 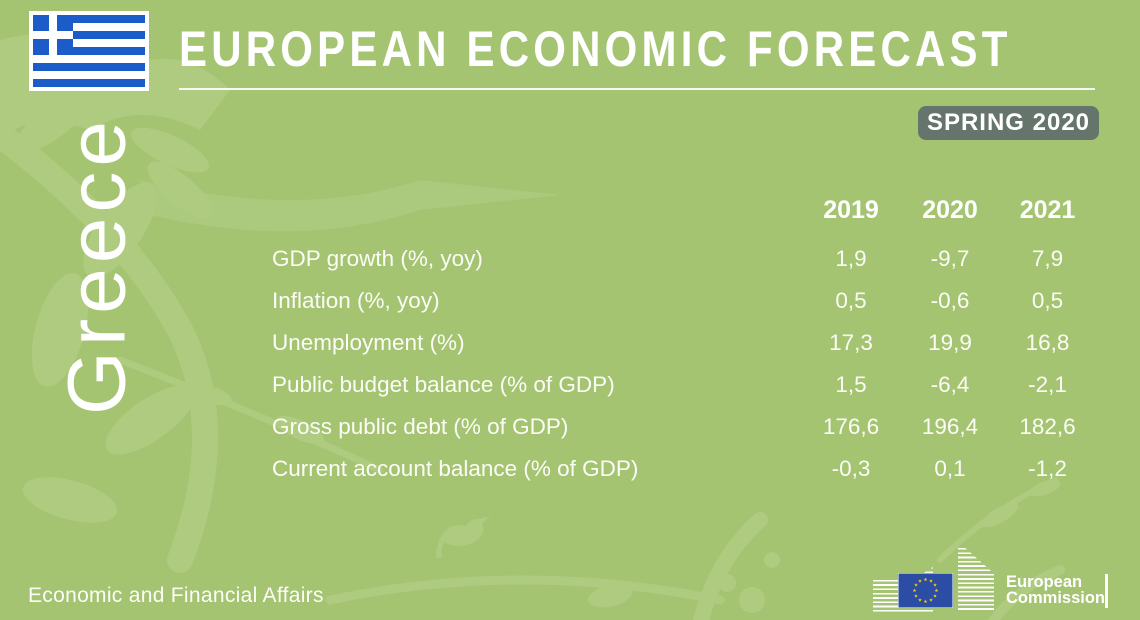 What do you see at coordinates (595, 49) in the screenshot?
I see `page-title: EUROPEAN ECONOMIC FORECAST` at bounding box center [595, 49].